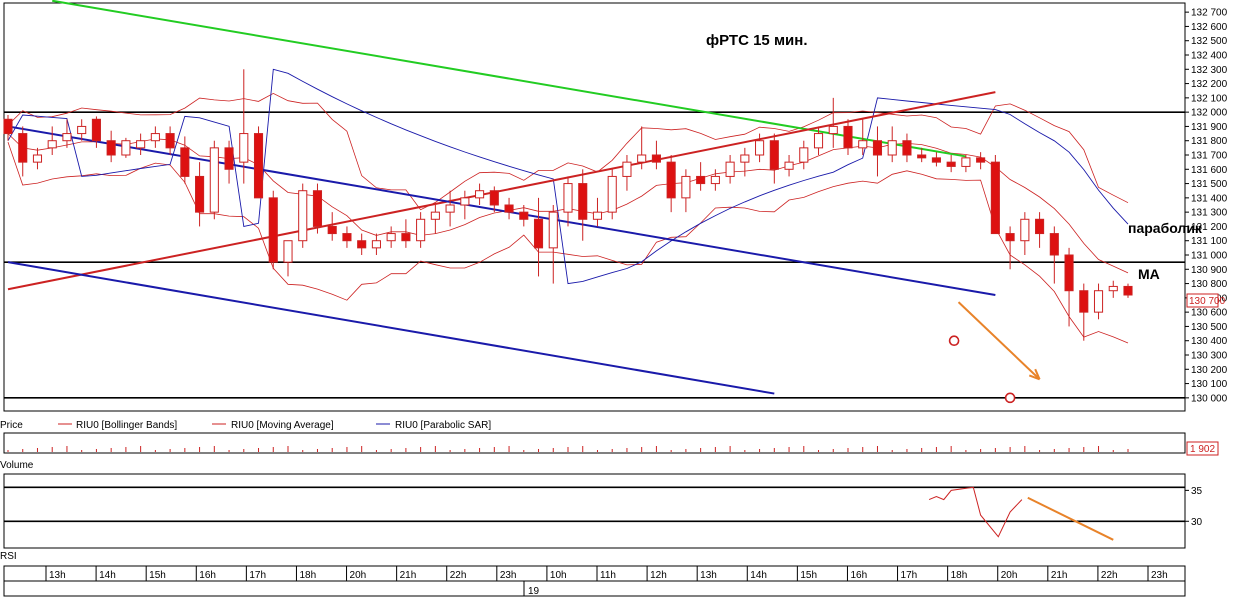  What do you see at coordinates (1010, 398) in the screenshot?
I see `price-marker` at bounding box center [1010, 398].